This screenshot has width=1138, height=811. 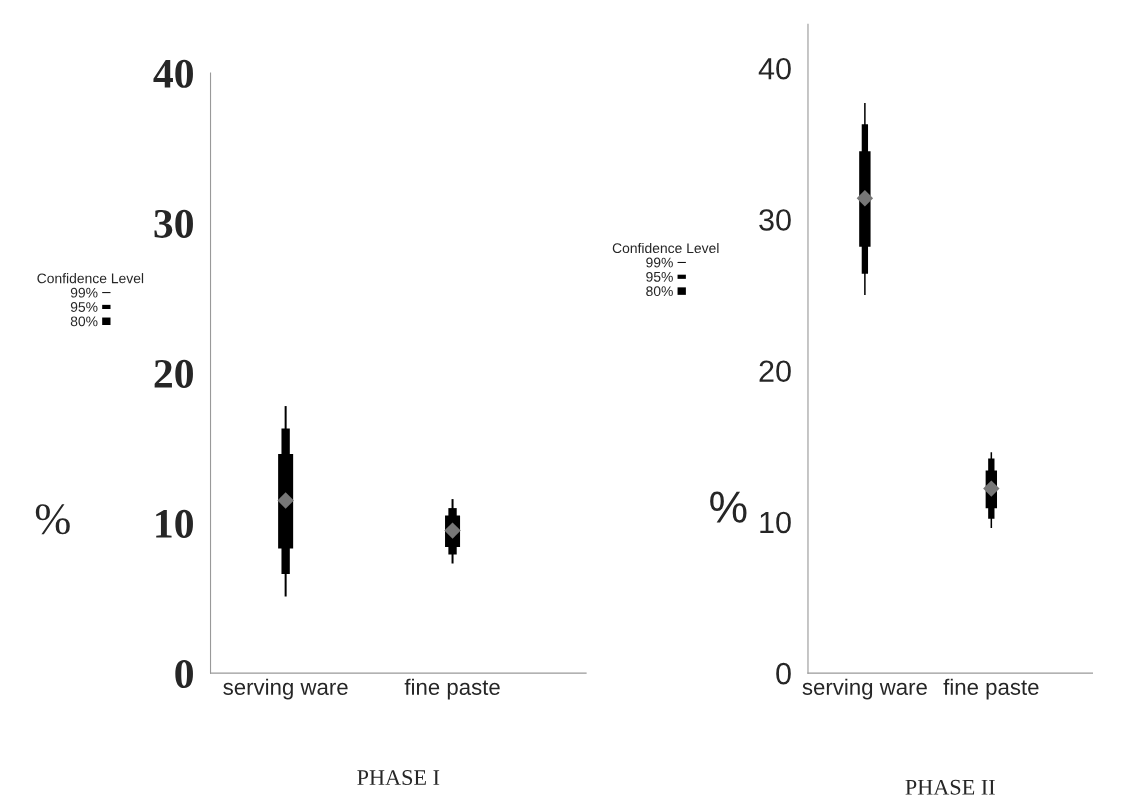 I want to click on text: PHASE I, so click(x=398, y=778).